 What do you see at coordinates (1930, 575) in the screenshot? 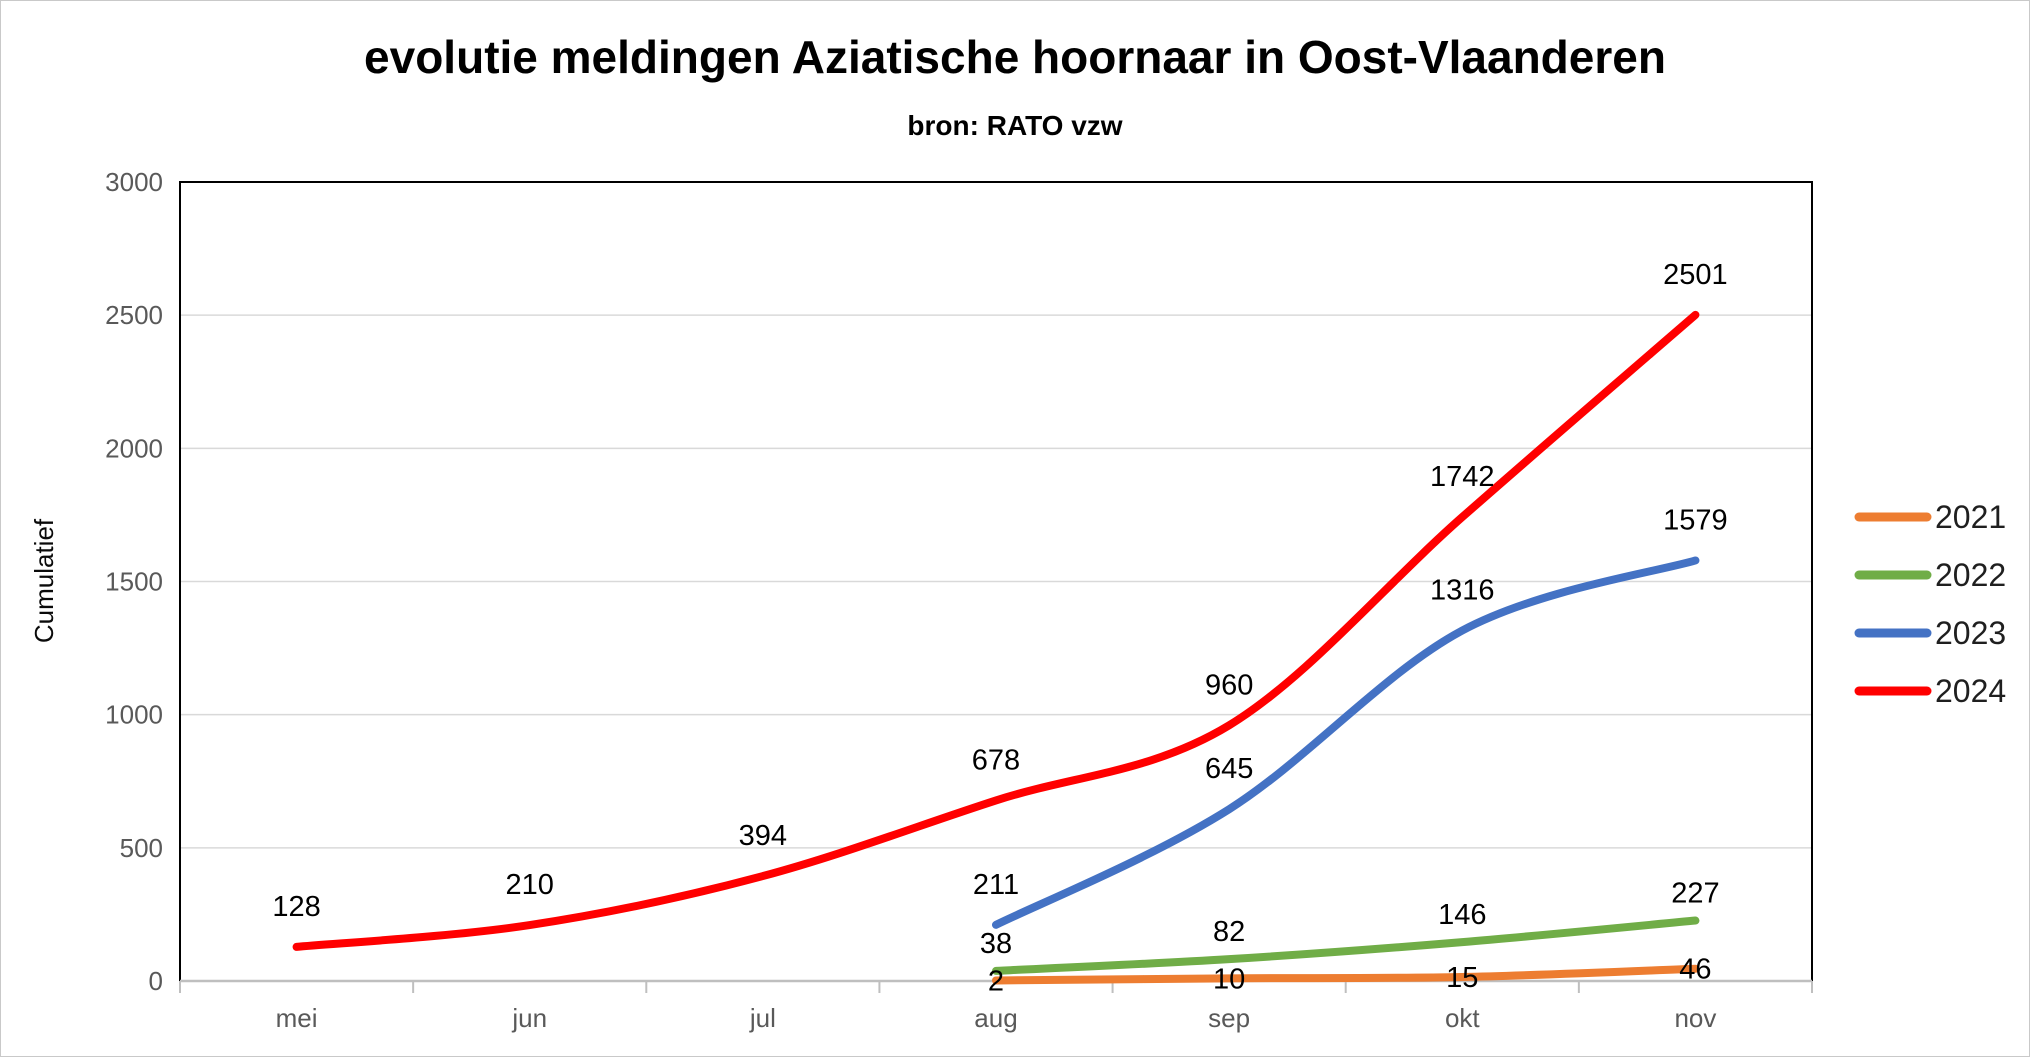
I see `legend-item-2022: 2022` at bounding box center [1930, 575].